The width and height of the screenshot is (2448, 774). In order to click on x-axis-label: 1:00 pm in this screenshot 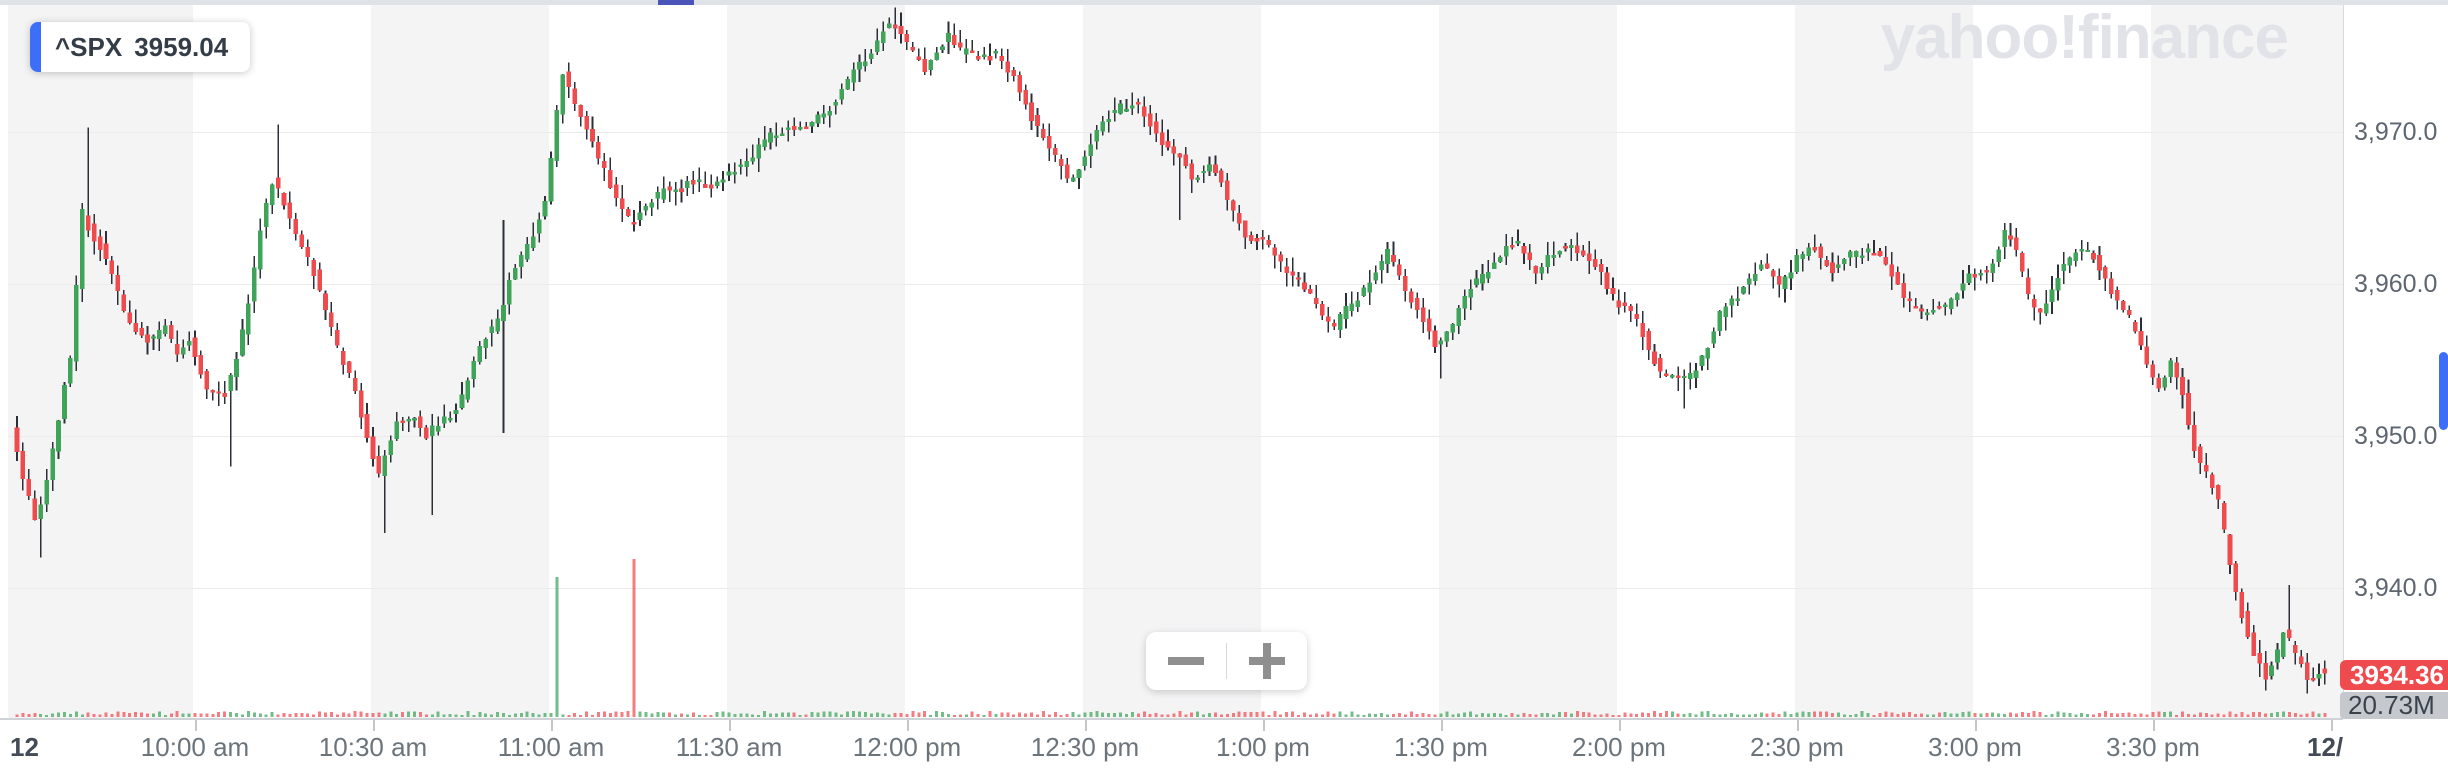, I will do `click(1263, 747)`.